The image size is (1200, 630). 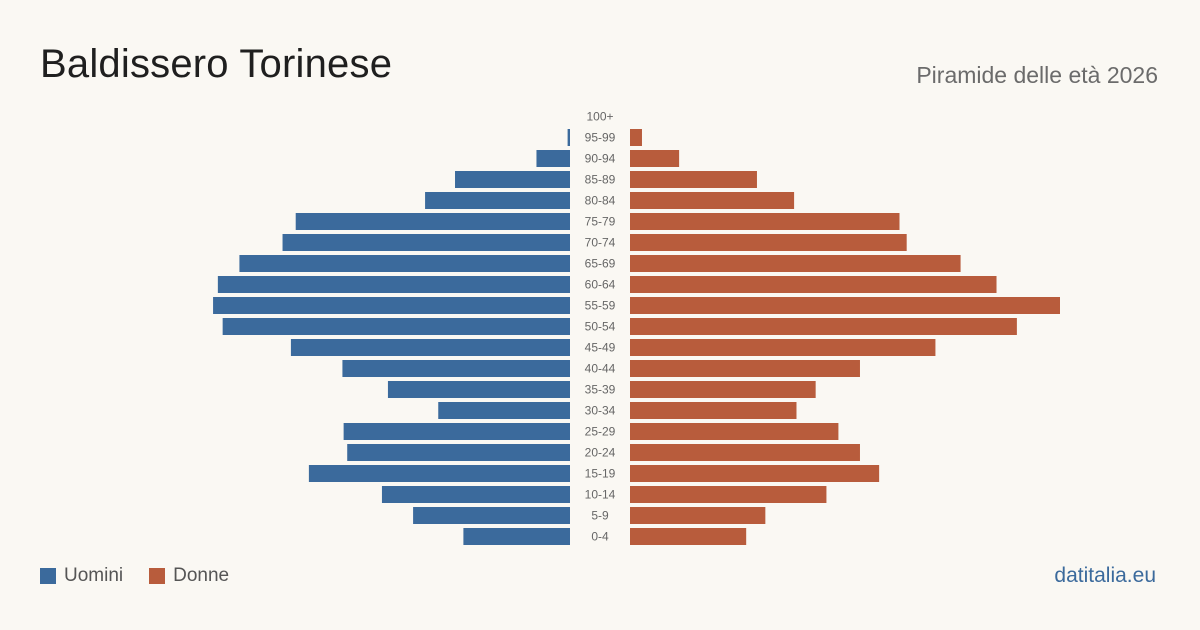 I want to click on age-label-55-59: 55-59, so click(x=600, y=306).